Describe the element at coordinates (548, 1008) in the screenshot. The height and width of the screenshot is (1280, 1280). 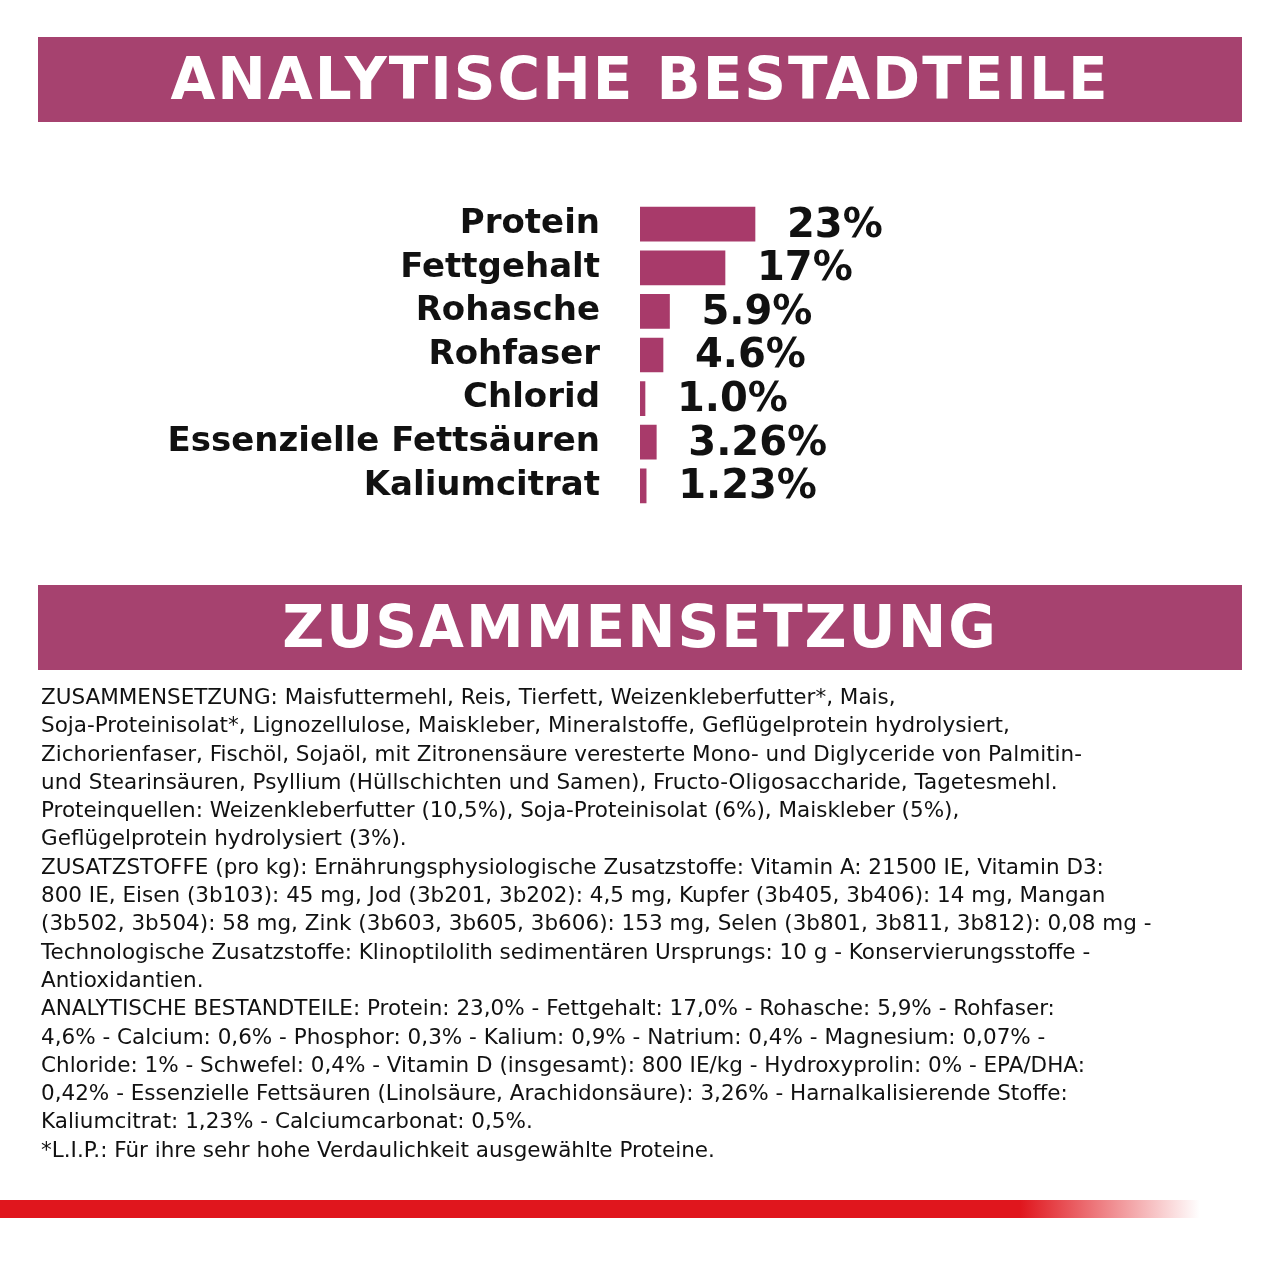
I see `text: ANALYTISCHE BESTANDTEILE: Protein: 23,0% - Fettgehalt: 17,0% - Rohasche: 5,9% - Rohfaser:` at that location.